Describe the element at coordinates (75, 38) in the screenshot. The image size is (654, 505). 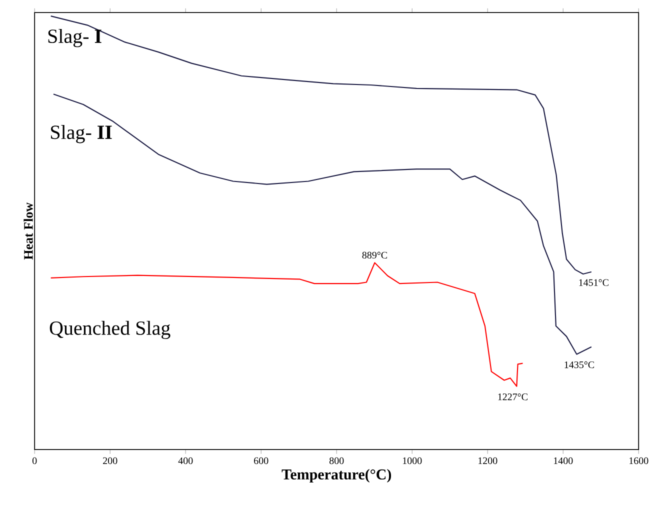
I see `series-label: Slag- I` at that location.